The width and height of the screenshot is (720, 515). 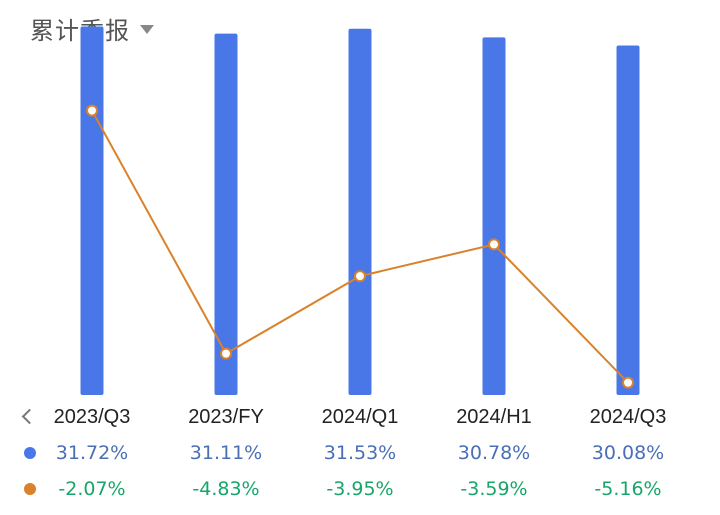 What do you see at coordinates (226, 353) in the screenshot?
I see `line-point-2023/FY` at bounding box center [226, 353].